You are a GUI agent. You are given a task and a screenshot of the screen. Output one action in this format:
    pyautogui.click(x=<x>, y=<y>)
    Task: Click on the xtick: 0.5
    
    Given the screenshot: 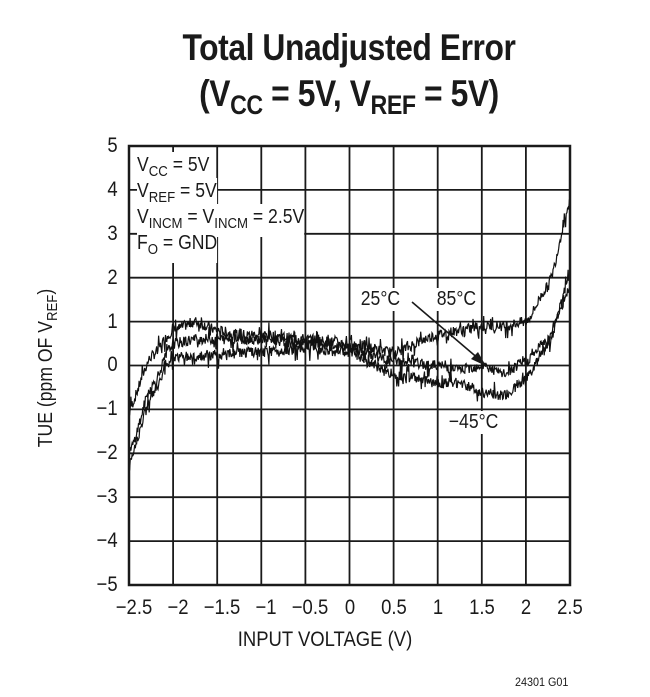 What is the action you would take?
    pyautogui.click(x=394, y=607)
    